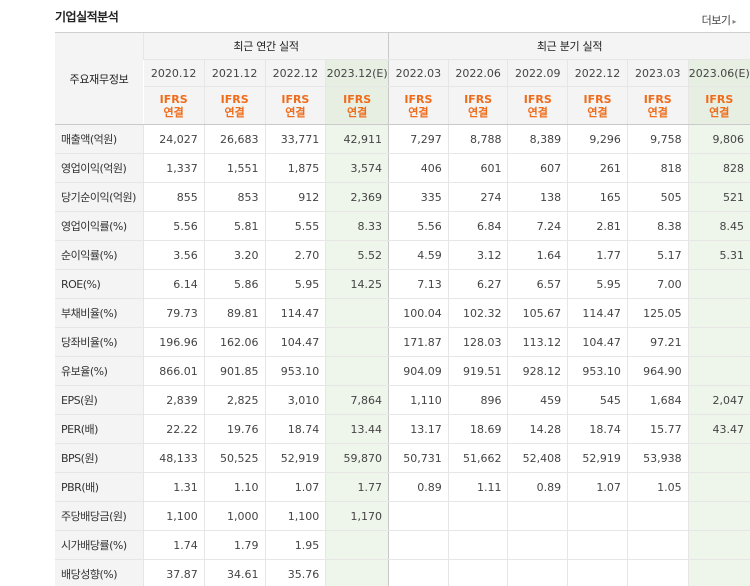  I want to click on table-cell: 5.86, so click(234, 284).